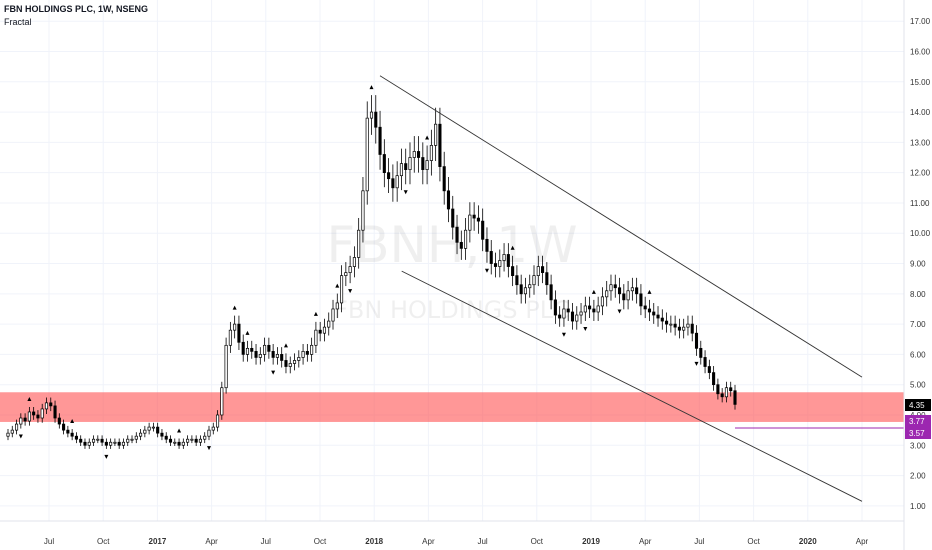 This screenshot has width=932, height=550. What do you see at coordinates (920, 233) in the screenshot?
I see `price-tick-label: 10.00` at bounding box center [920, 233].